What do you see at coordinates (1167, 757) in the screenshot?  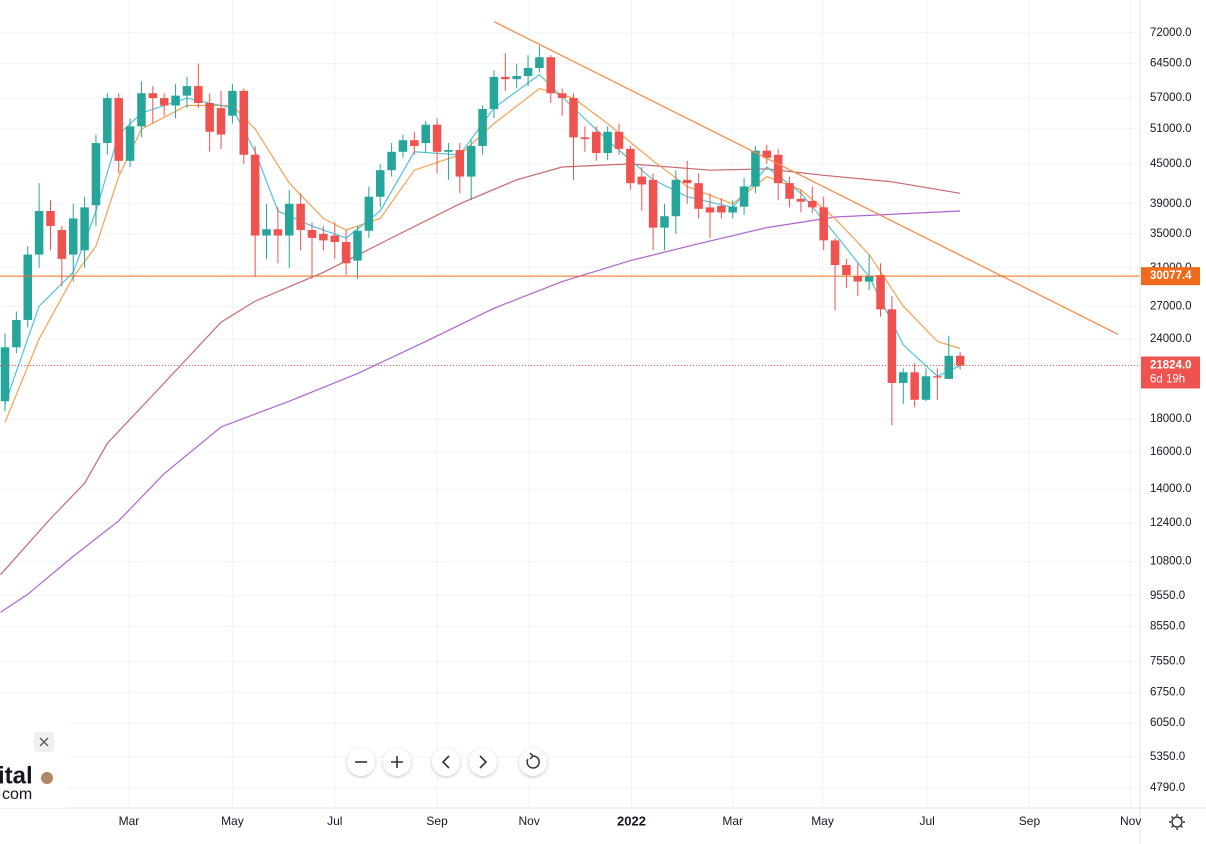 I see `y-tick-label: 5350.0` at bounding box center [1167, 757].